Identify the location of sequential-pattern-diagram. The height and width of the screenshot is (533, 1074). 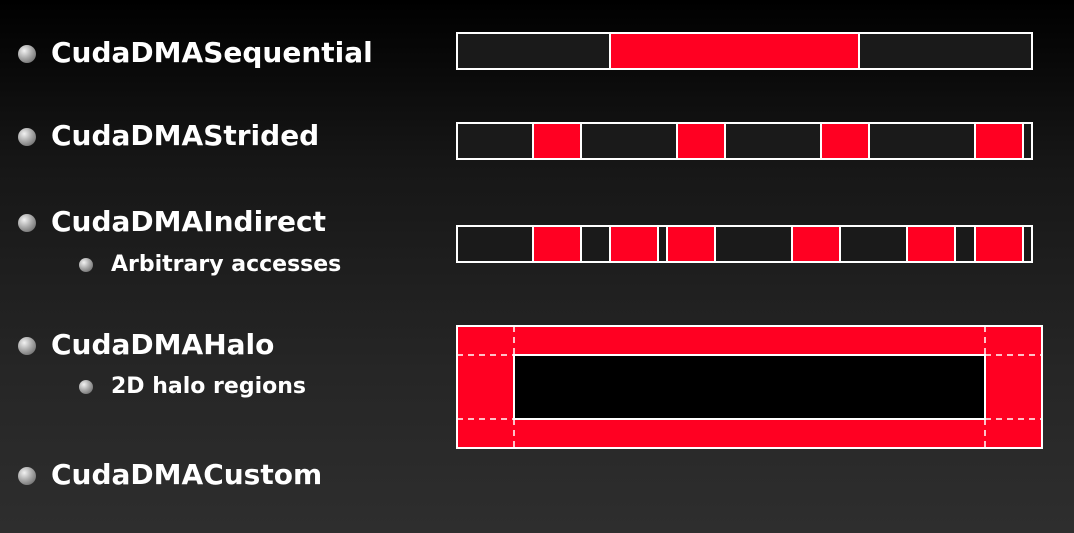
(744, 51).